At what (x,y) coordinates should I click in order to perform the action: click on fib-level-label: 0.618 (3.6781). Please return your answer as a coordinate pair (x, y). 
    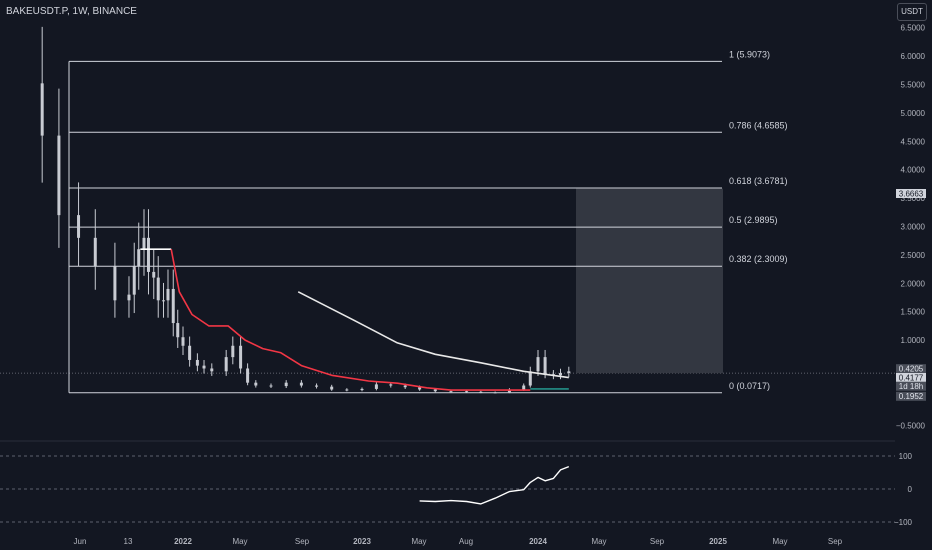
    Looking at the image, I should click on (758, 181).